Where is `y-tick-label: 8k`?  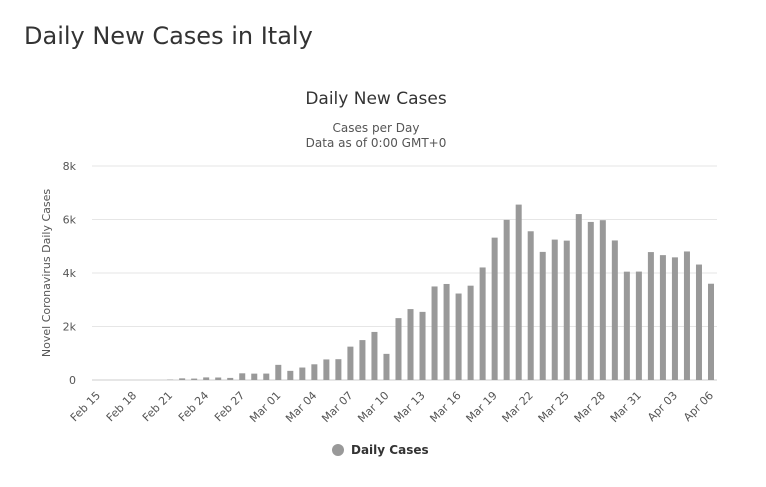 y-tick-label: 8k is located at coordinates (70, 166).